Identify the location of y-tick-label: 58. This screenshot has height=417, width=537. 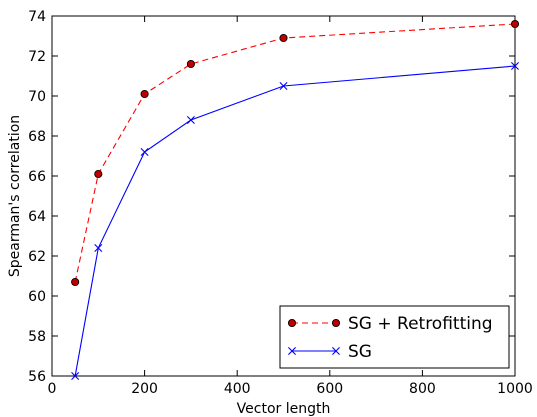
(37, 337).